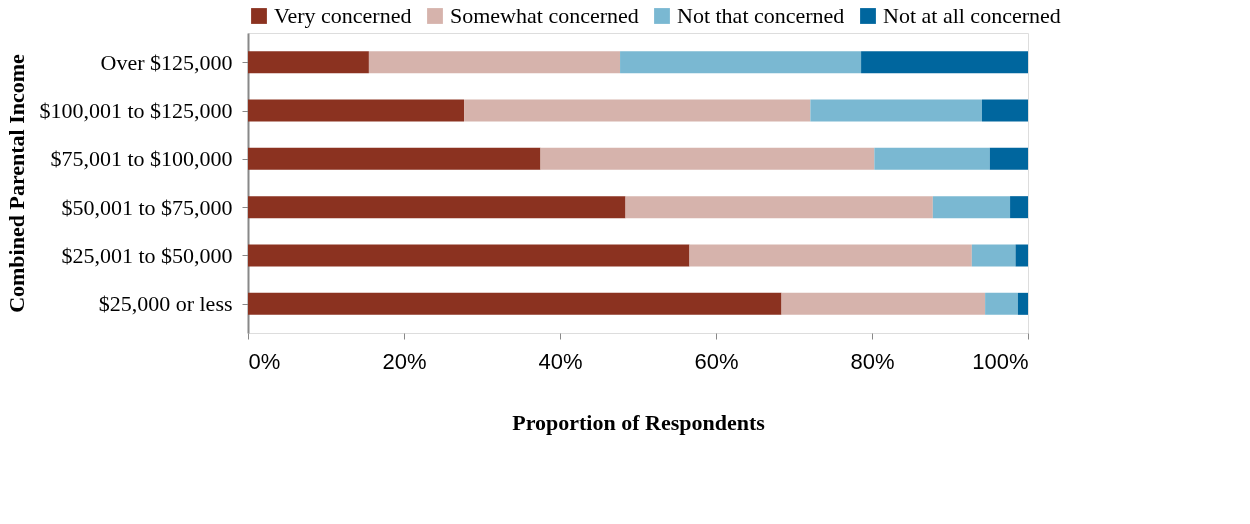 Image resolution: width=1250 pixels, height=524 pixels. Describe the element at coordinates (716, 361) in the screenshot. I see `x-tick-label: 60%` at that location.